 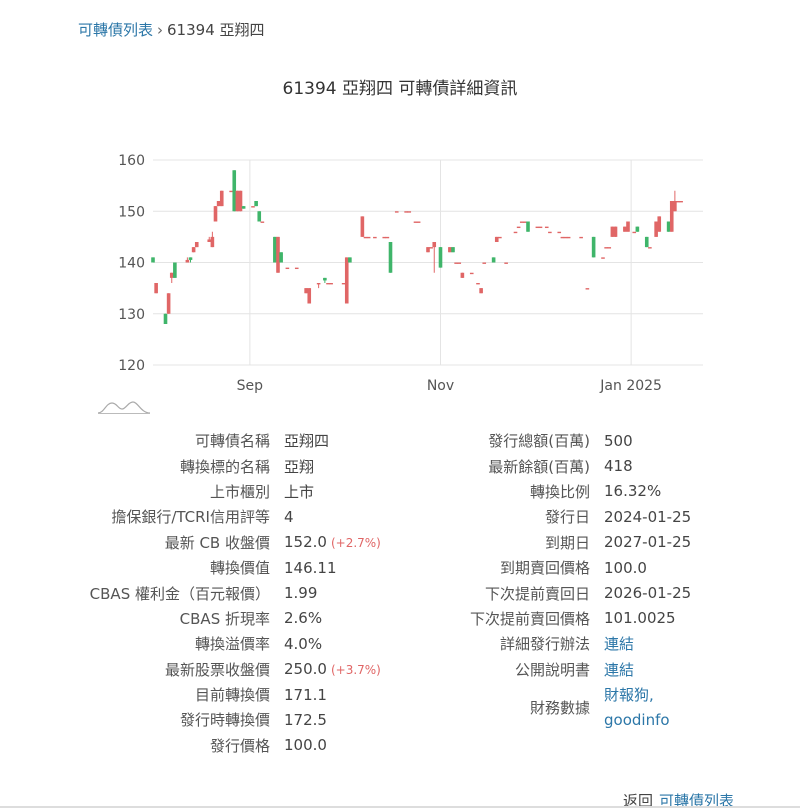 I want to click on breadcrumb-link-cb-list: 可轉債列表, so click(x=116, y=30).